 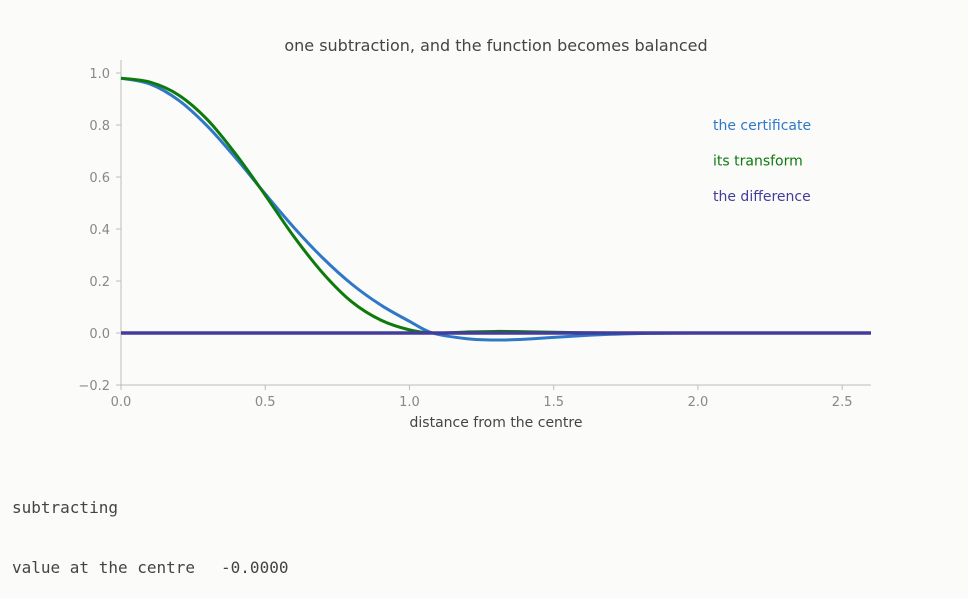 I want to click on y-tick-label: 0.4, so click(x=99, y=230).